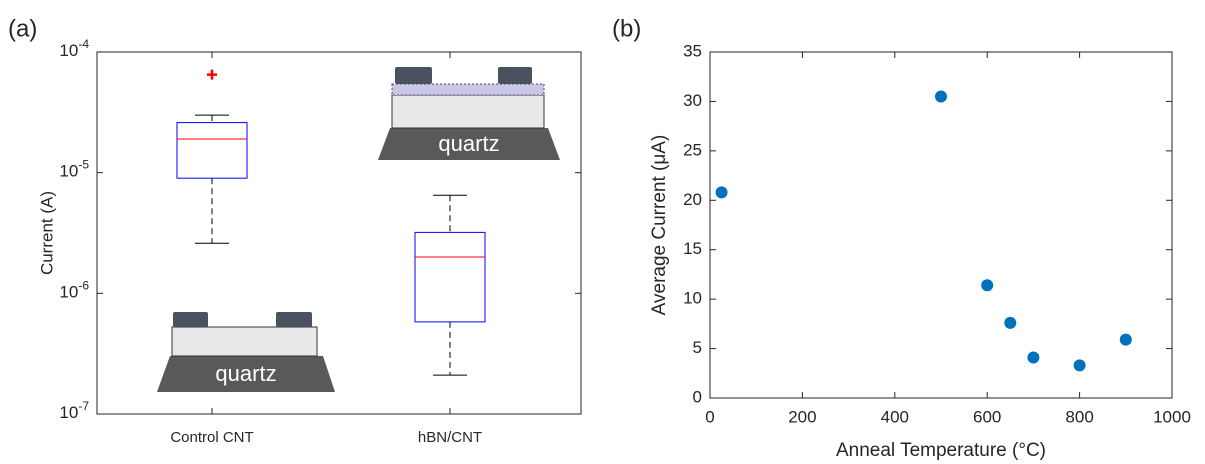  Describe the element at coordinates (46, 233) in the screenshot. I see `y-axis-label: Current (A)` at that location.